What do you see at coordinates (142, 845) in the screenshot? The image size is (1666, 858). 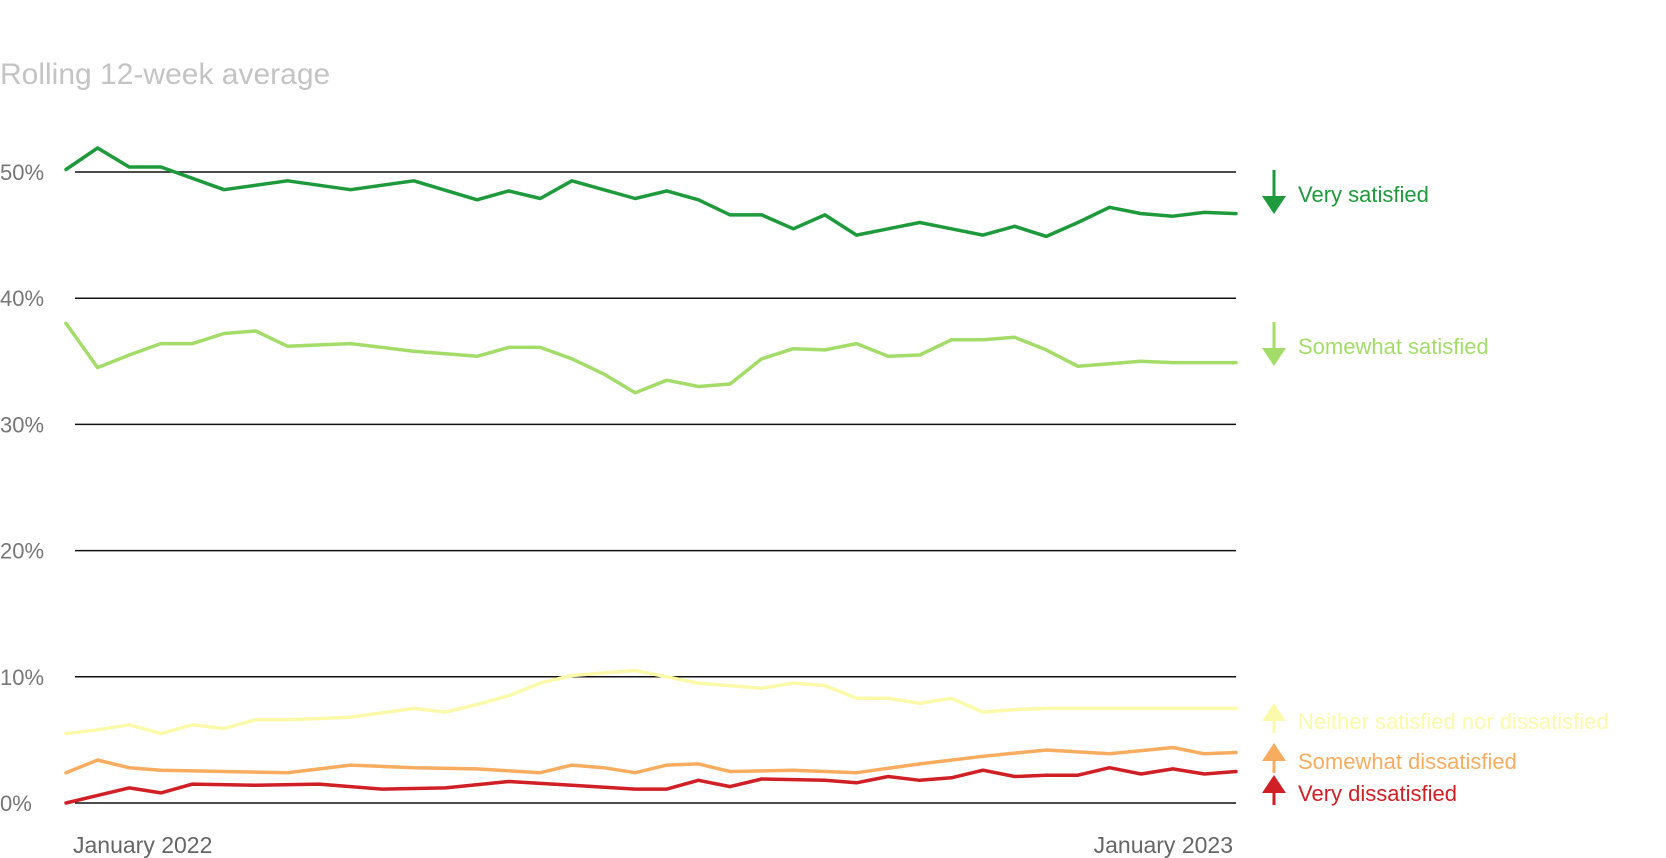 I see `x-tick-label-january-2022: January 2022` at bounding box center [142, 845].